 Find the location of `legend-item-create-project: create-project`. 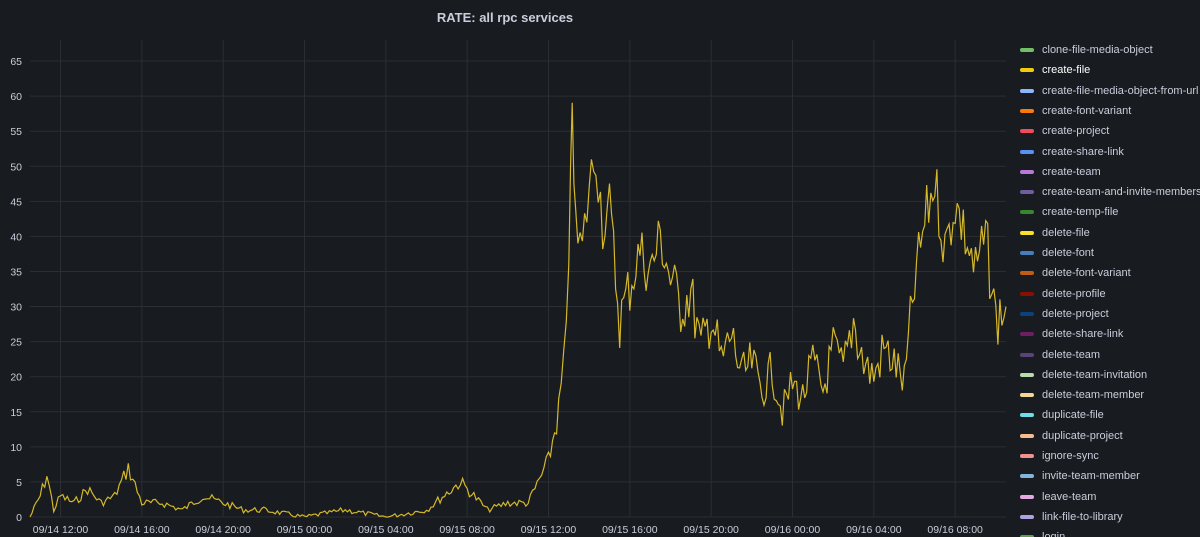

legend-item-create-project: create-project is located at coordinates (1105, 131).